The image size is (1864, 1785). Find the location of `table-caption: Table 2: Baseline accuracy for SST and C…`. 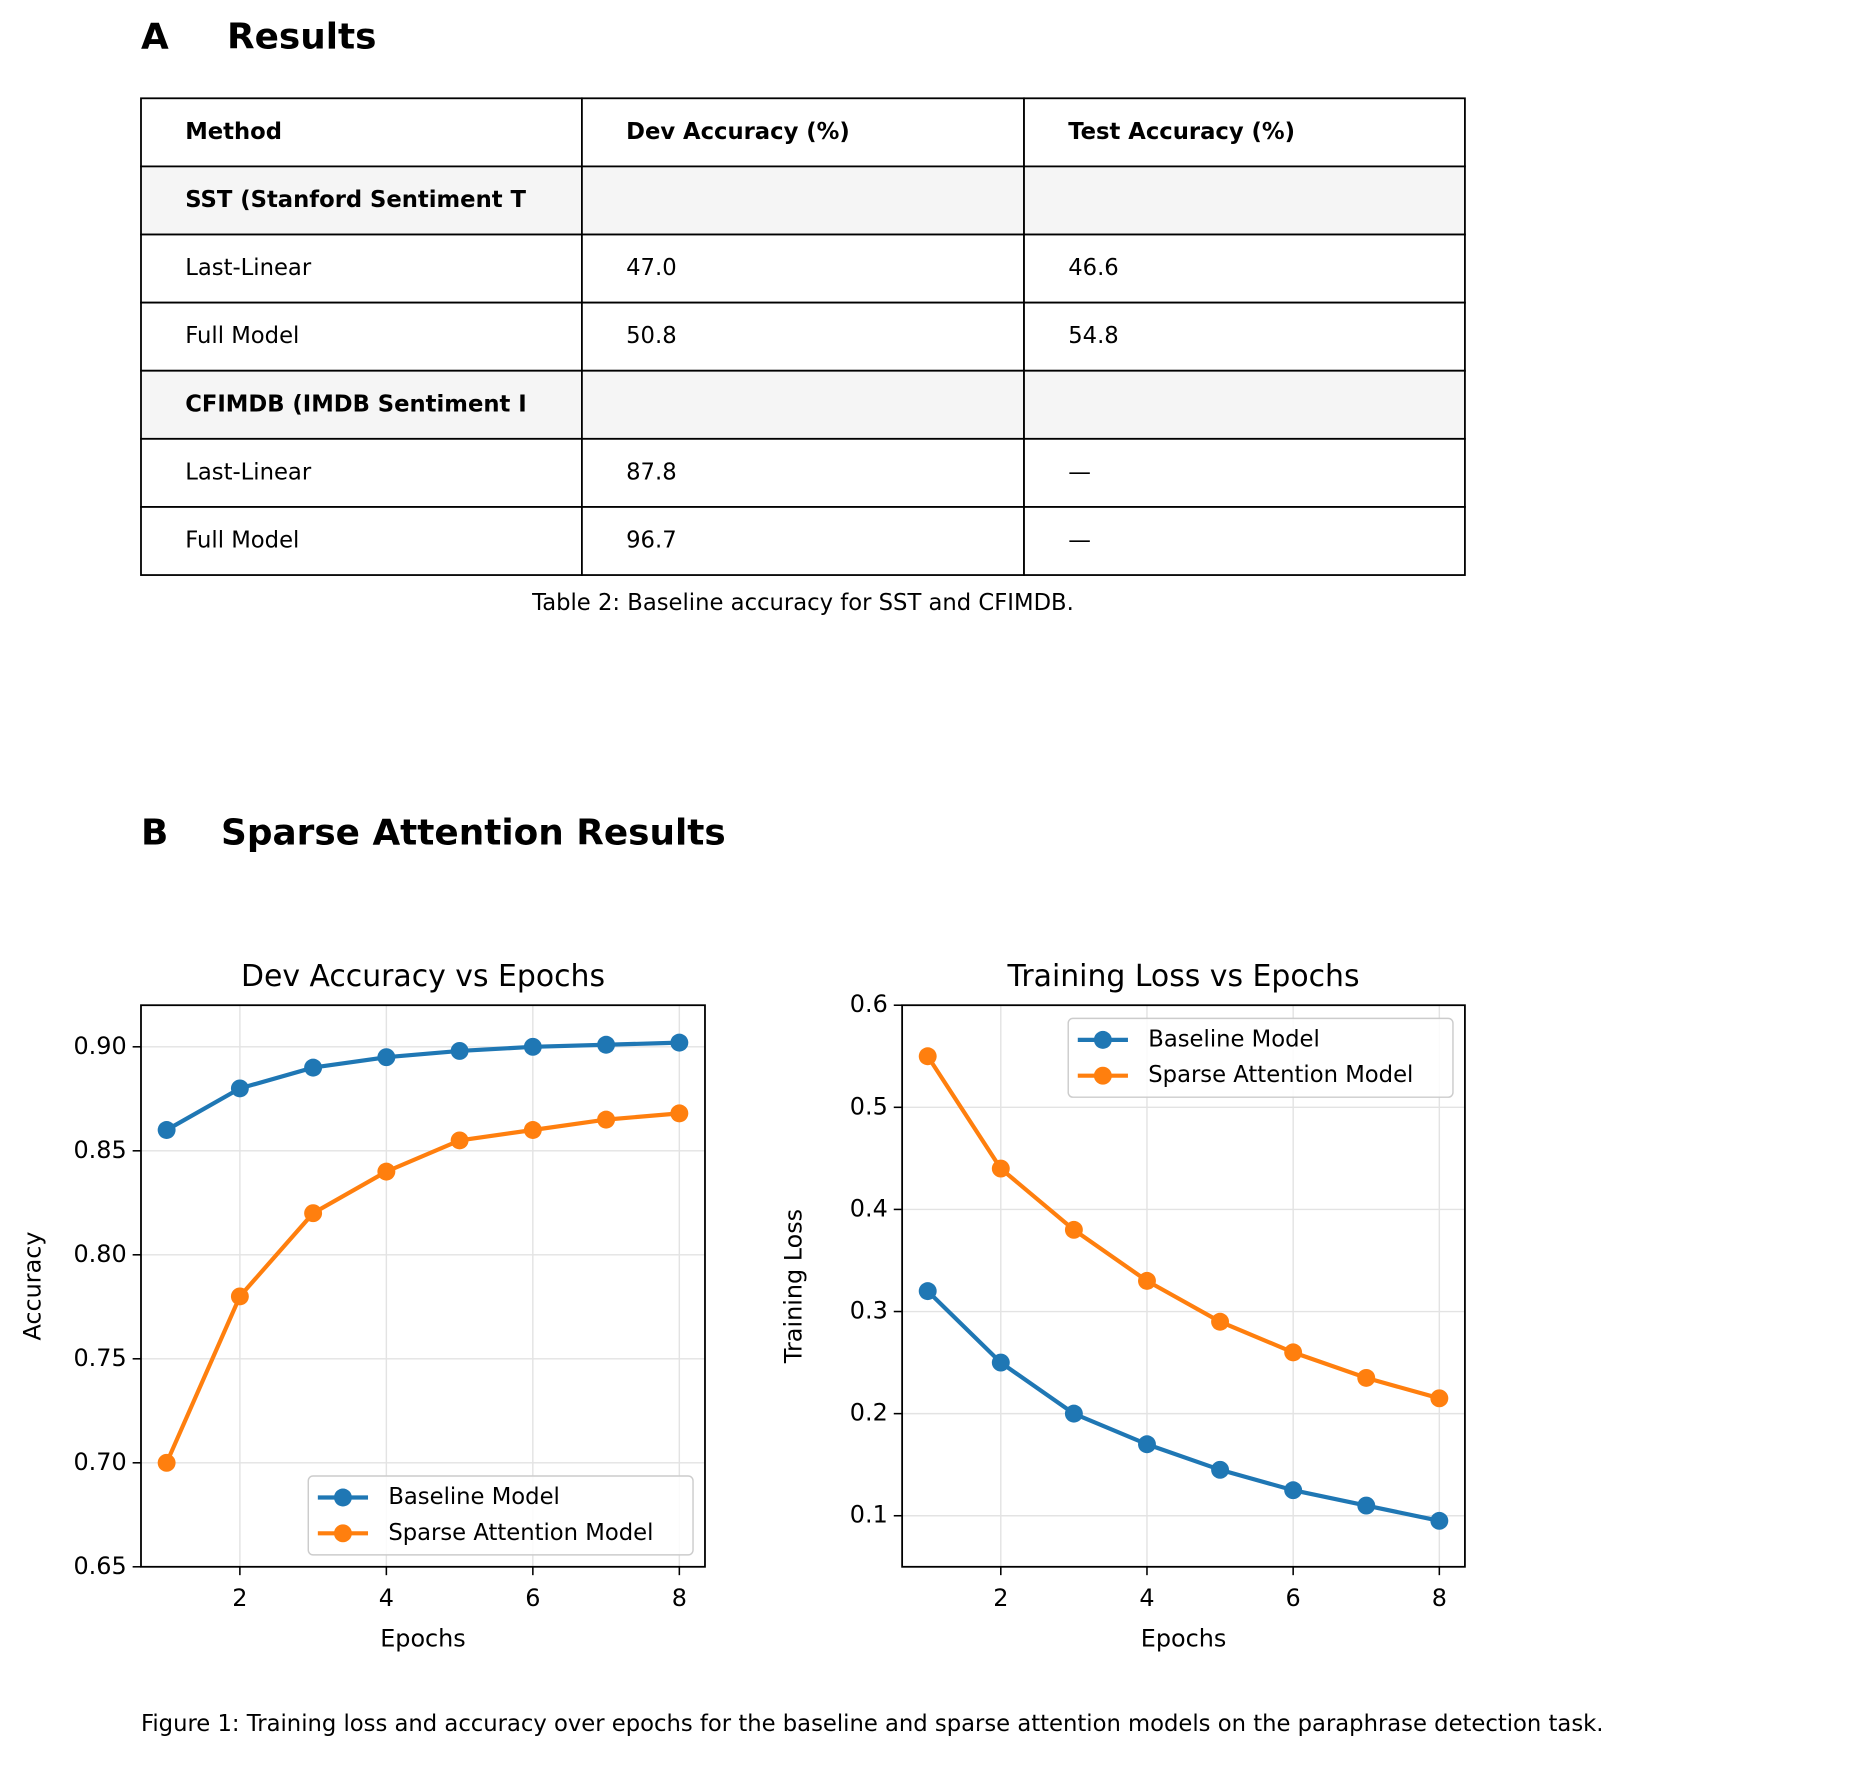

table-caption: Table 2: Baseline accuracy for SST and C… is located at coordinates (802, 603).